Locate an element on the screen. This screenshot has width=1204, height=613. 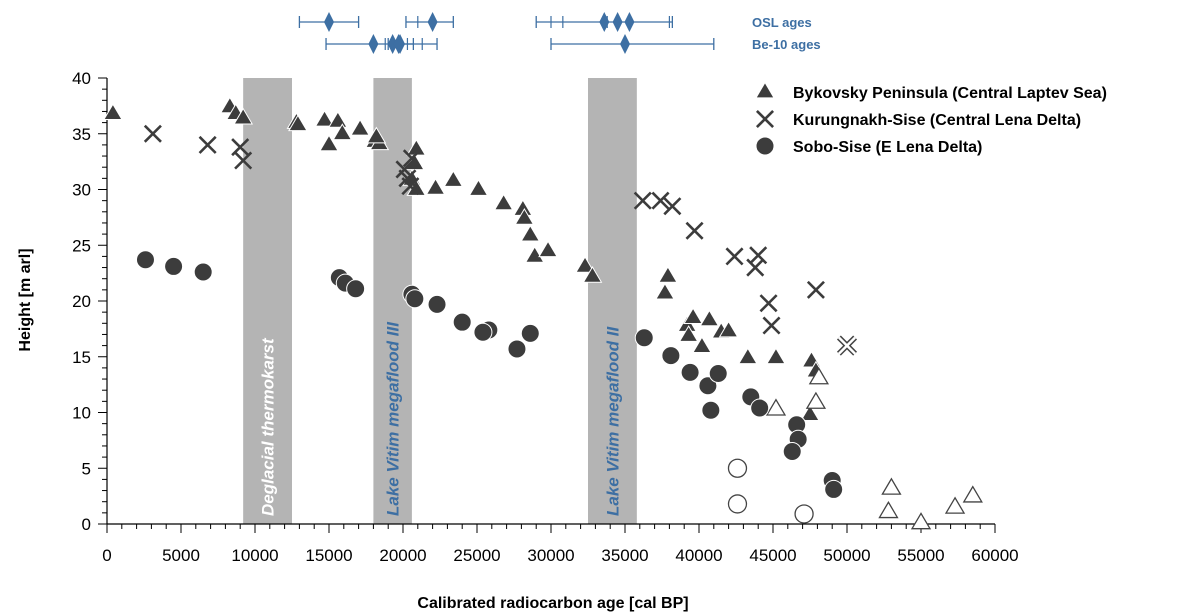
x-tick-label: 60000 is located at coordinates (994, 555).